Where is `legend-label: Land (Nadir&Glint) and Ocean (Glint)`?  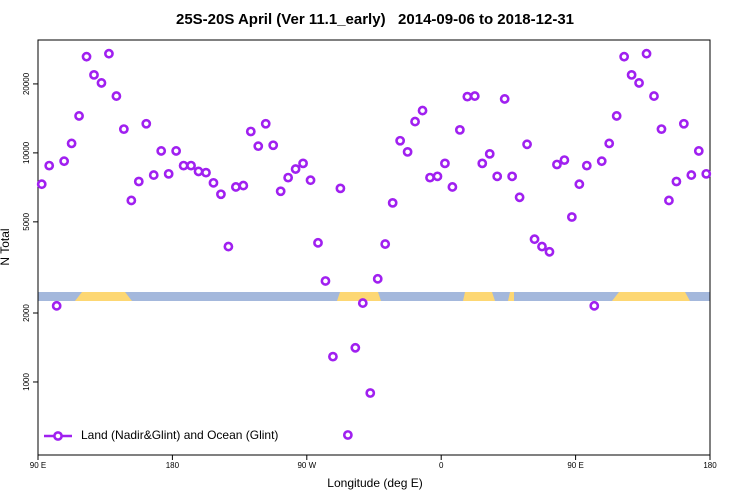 legend-label: Land (Nadir&Glint) and Ocean (Glint) is located at coordinates (179, 435).